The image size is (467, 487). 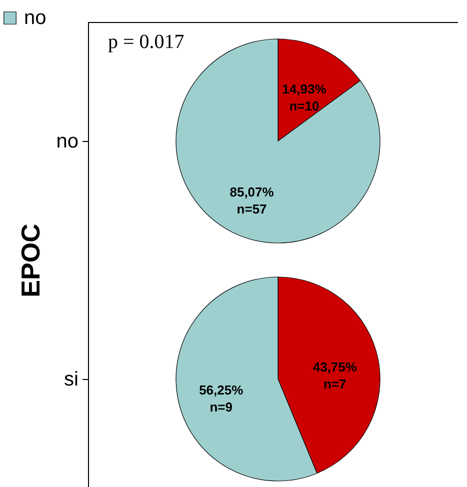 What do you see at coordinates (67, 141) in the screenshot?
I see `text: no` at bounding box center [67, 141].